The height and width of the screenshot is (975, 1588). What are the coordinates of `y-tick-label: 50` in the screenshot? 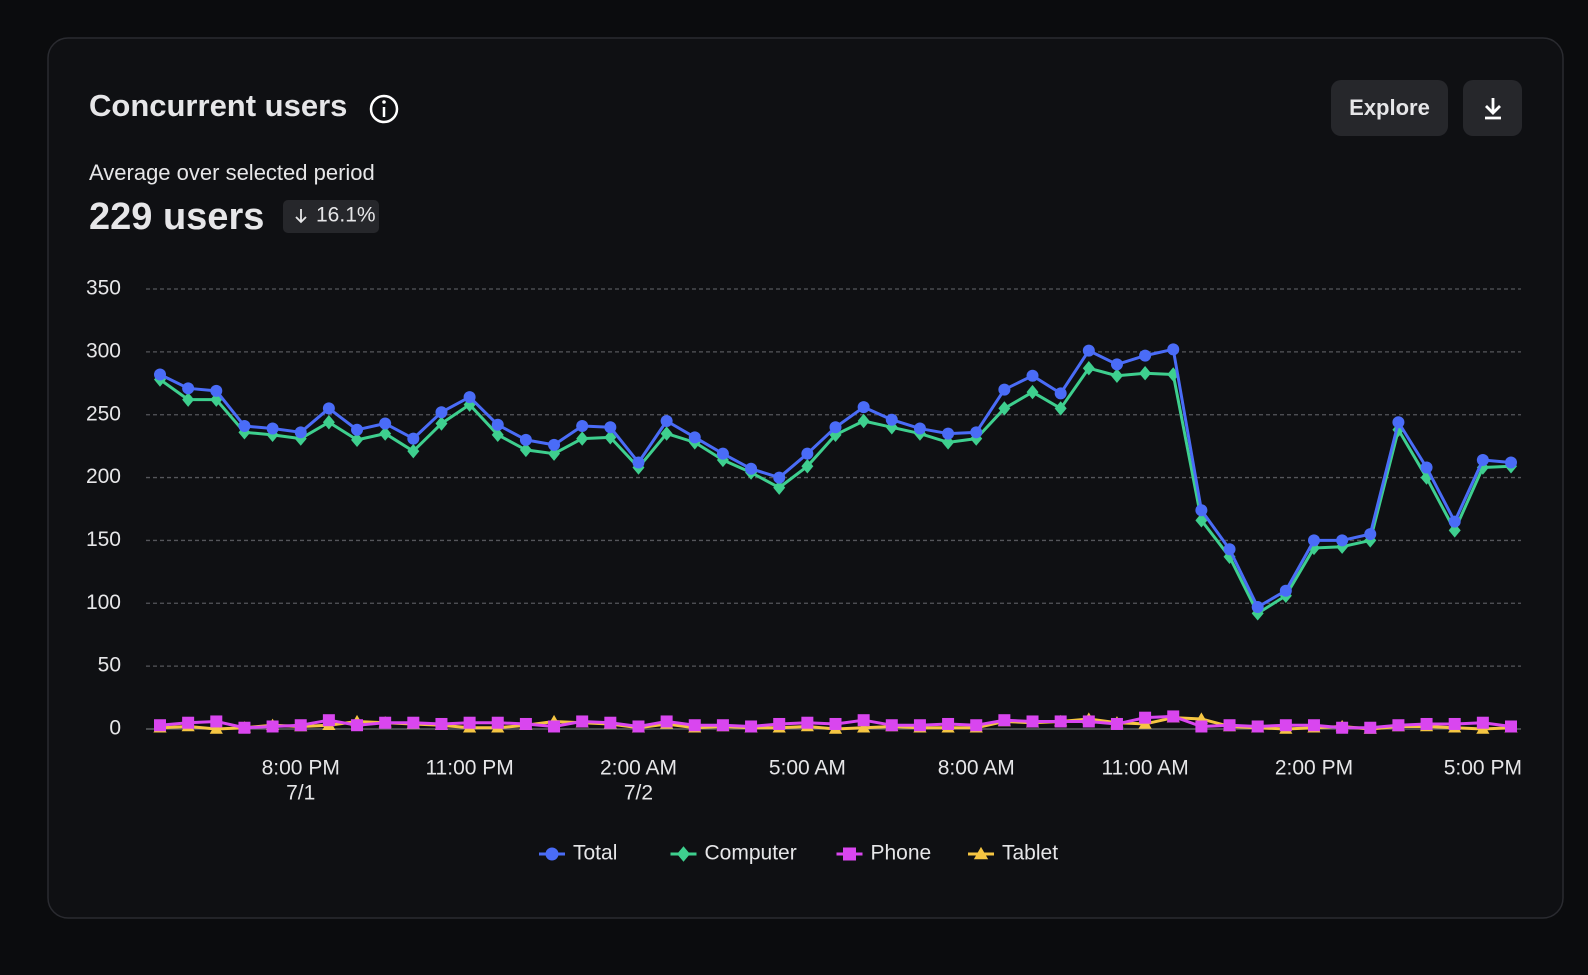 It's located at (109, 665).